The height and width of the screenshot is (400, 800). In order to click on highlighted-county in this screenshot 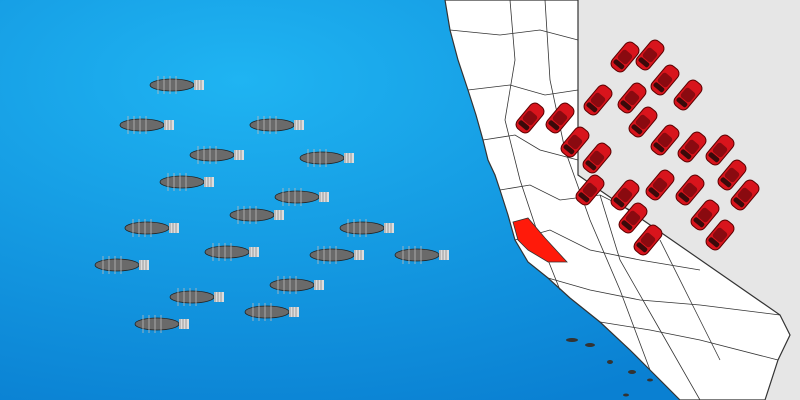, I will do `click(540, 240)`.